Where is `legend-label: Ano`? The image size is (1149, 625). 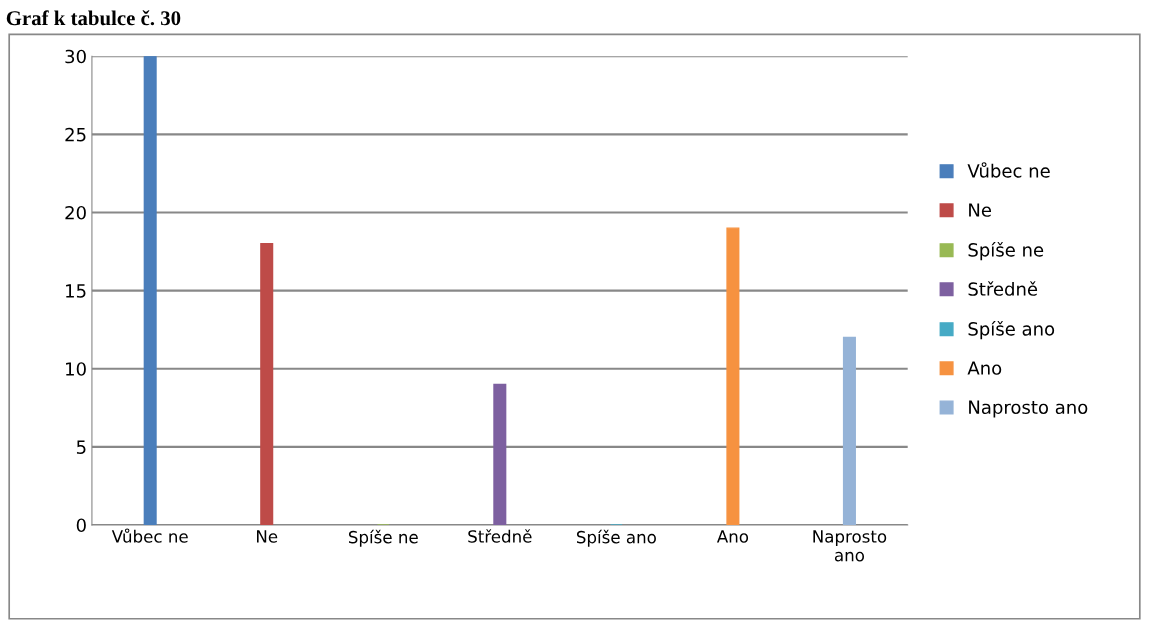 legend-label: Ano is located at coordinates (984, 368).